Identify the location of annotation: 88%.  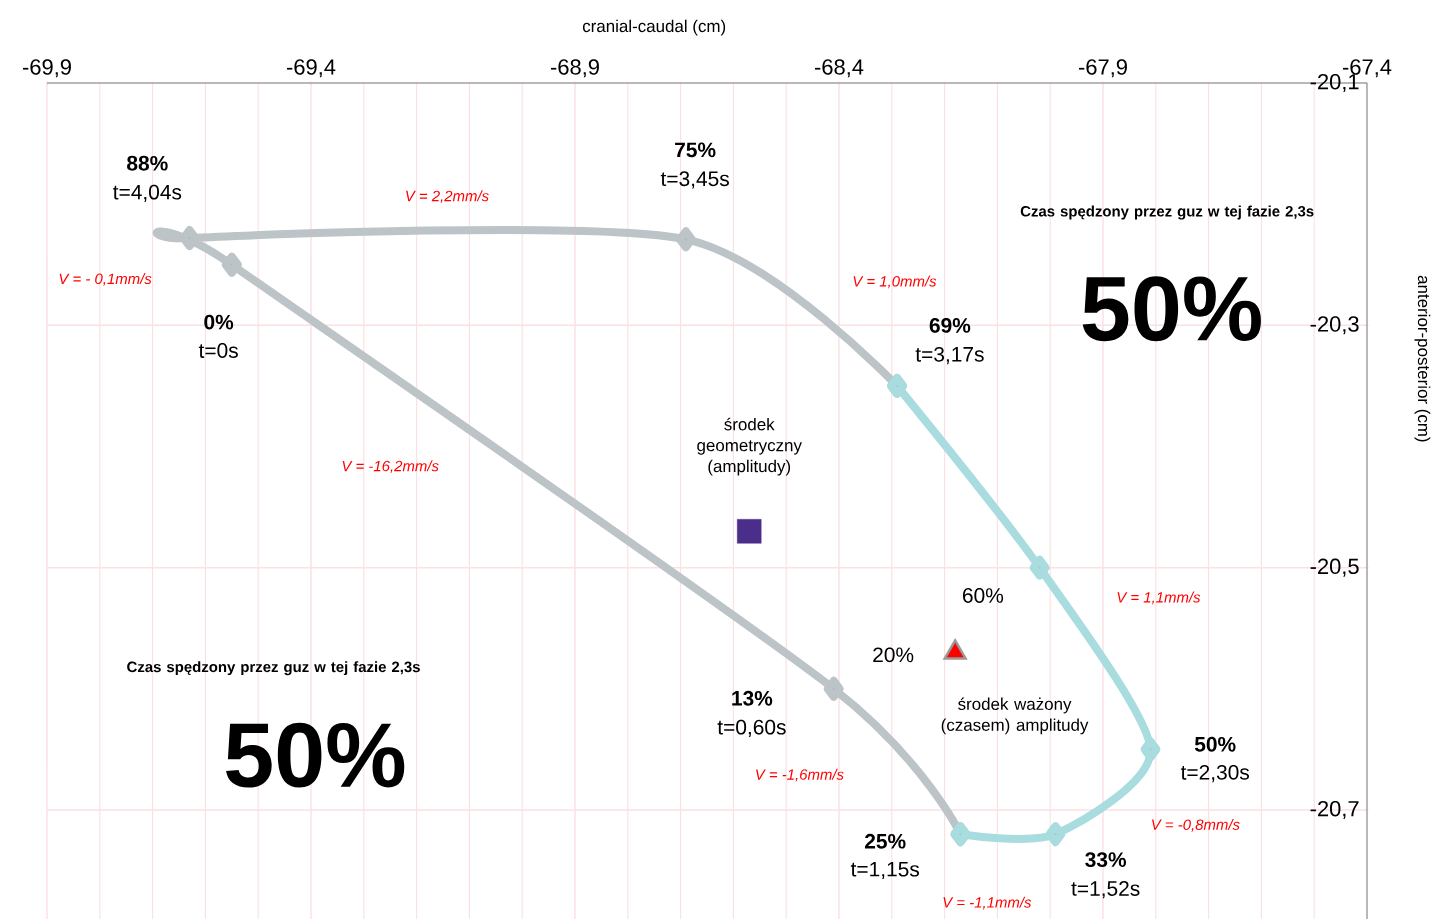
(147, 163).